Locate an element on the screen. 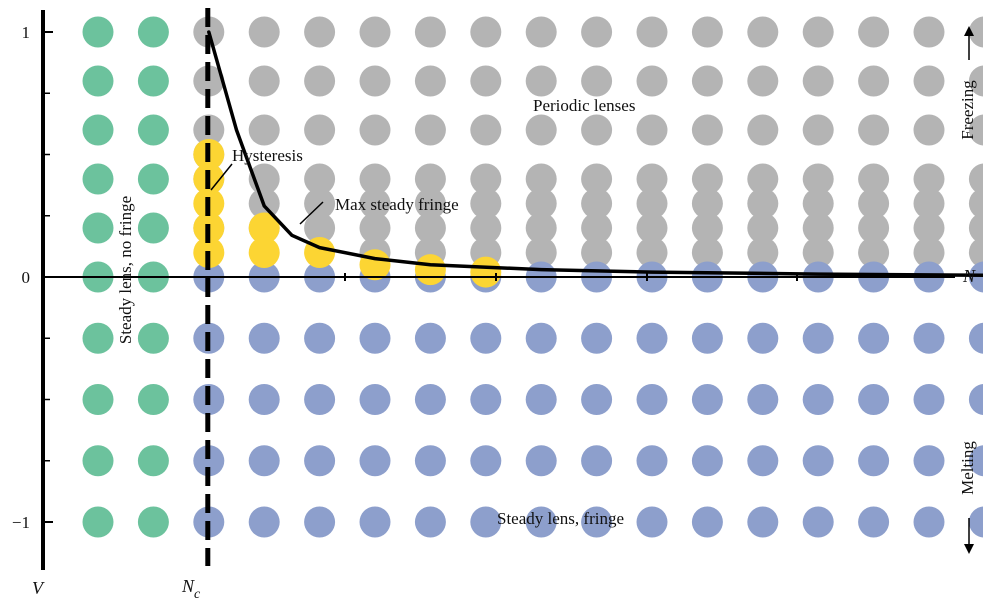 This screenshot has width=983, height=606. critical-n-subscript: c is located at coordinates (197, 594).